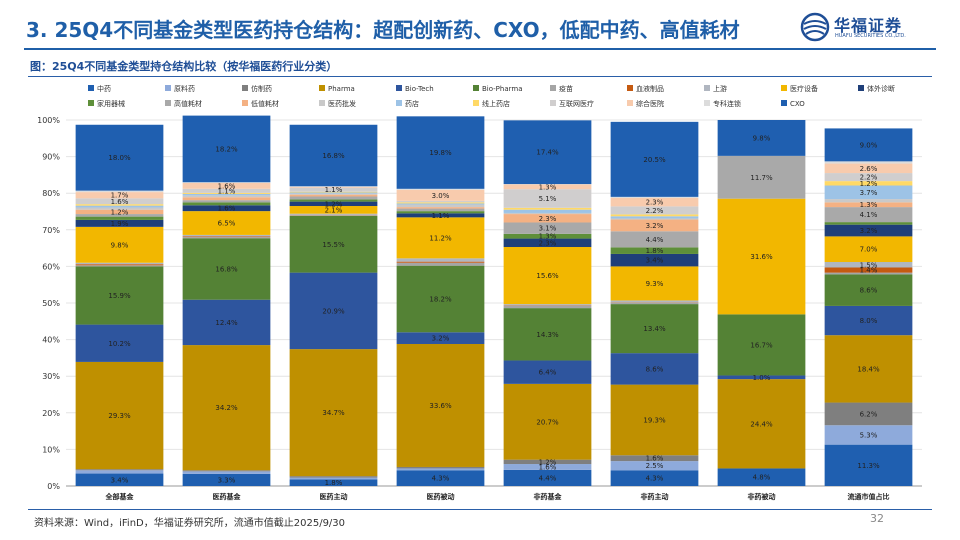  Describe the element at coordinates (868, 369) in the screenshot. I see `data-label: 18.4%` at that location.